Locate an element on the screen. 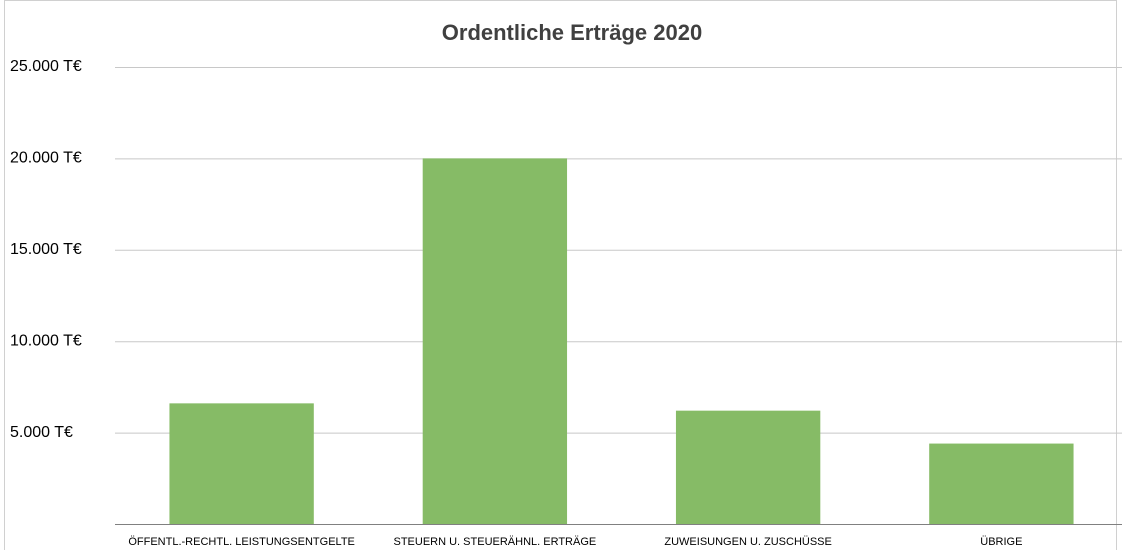 The width and height of the screenshot is (1122, 550). y-tick-label: 10.000 T€ is located at coordinates (46, 340).